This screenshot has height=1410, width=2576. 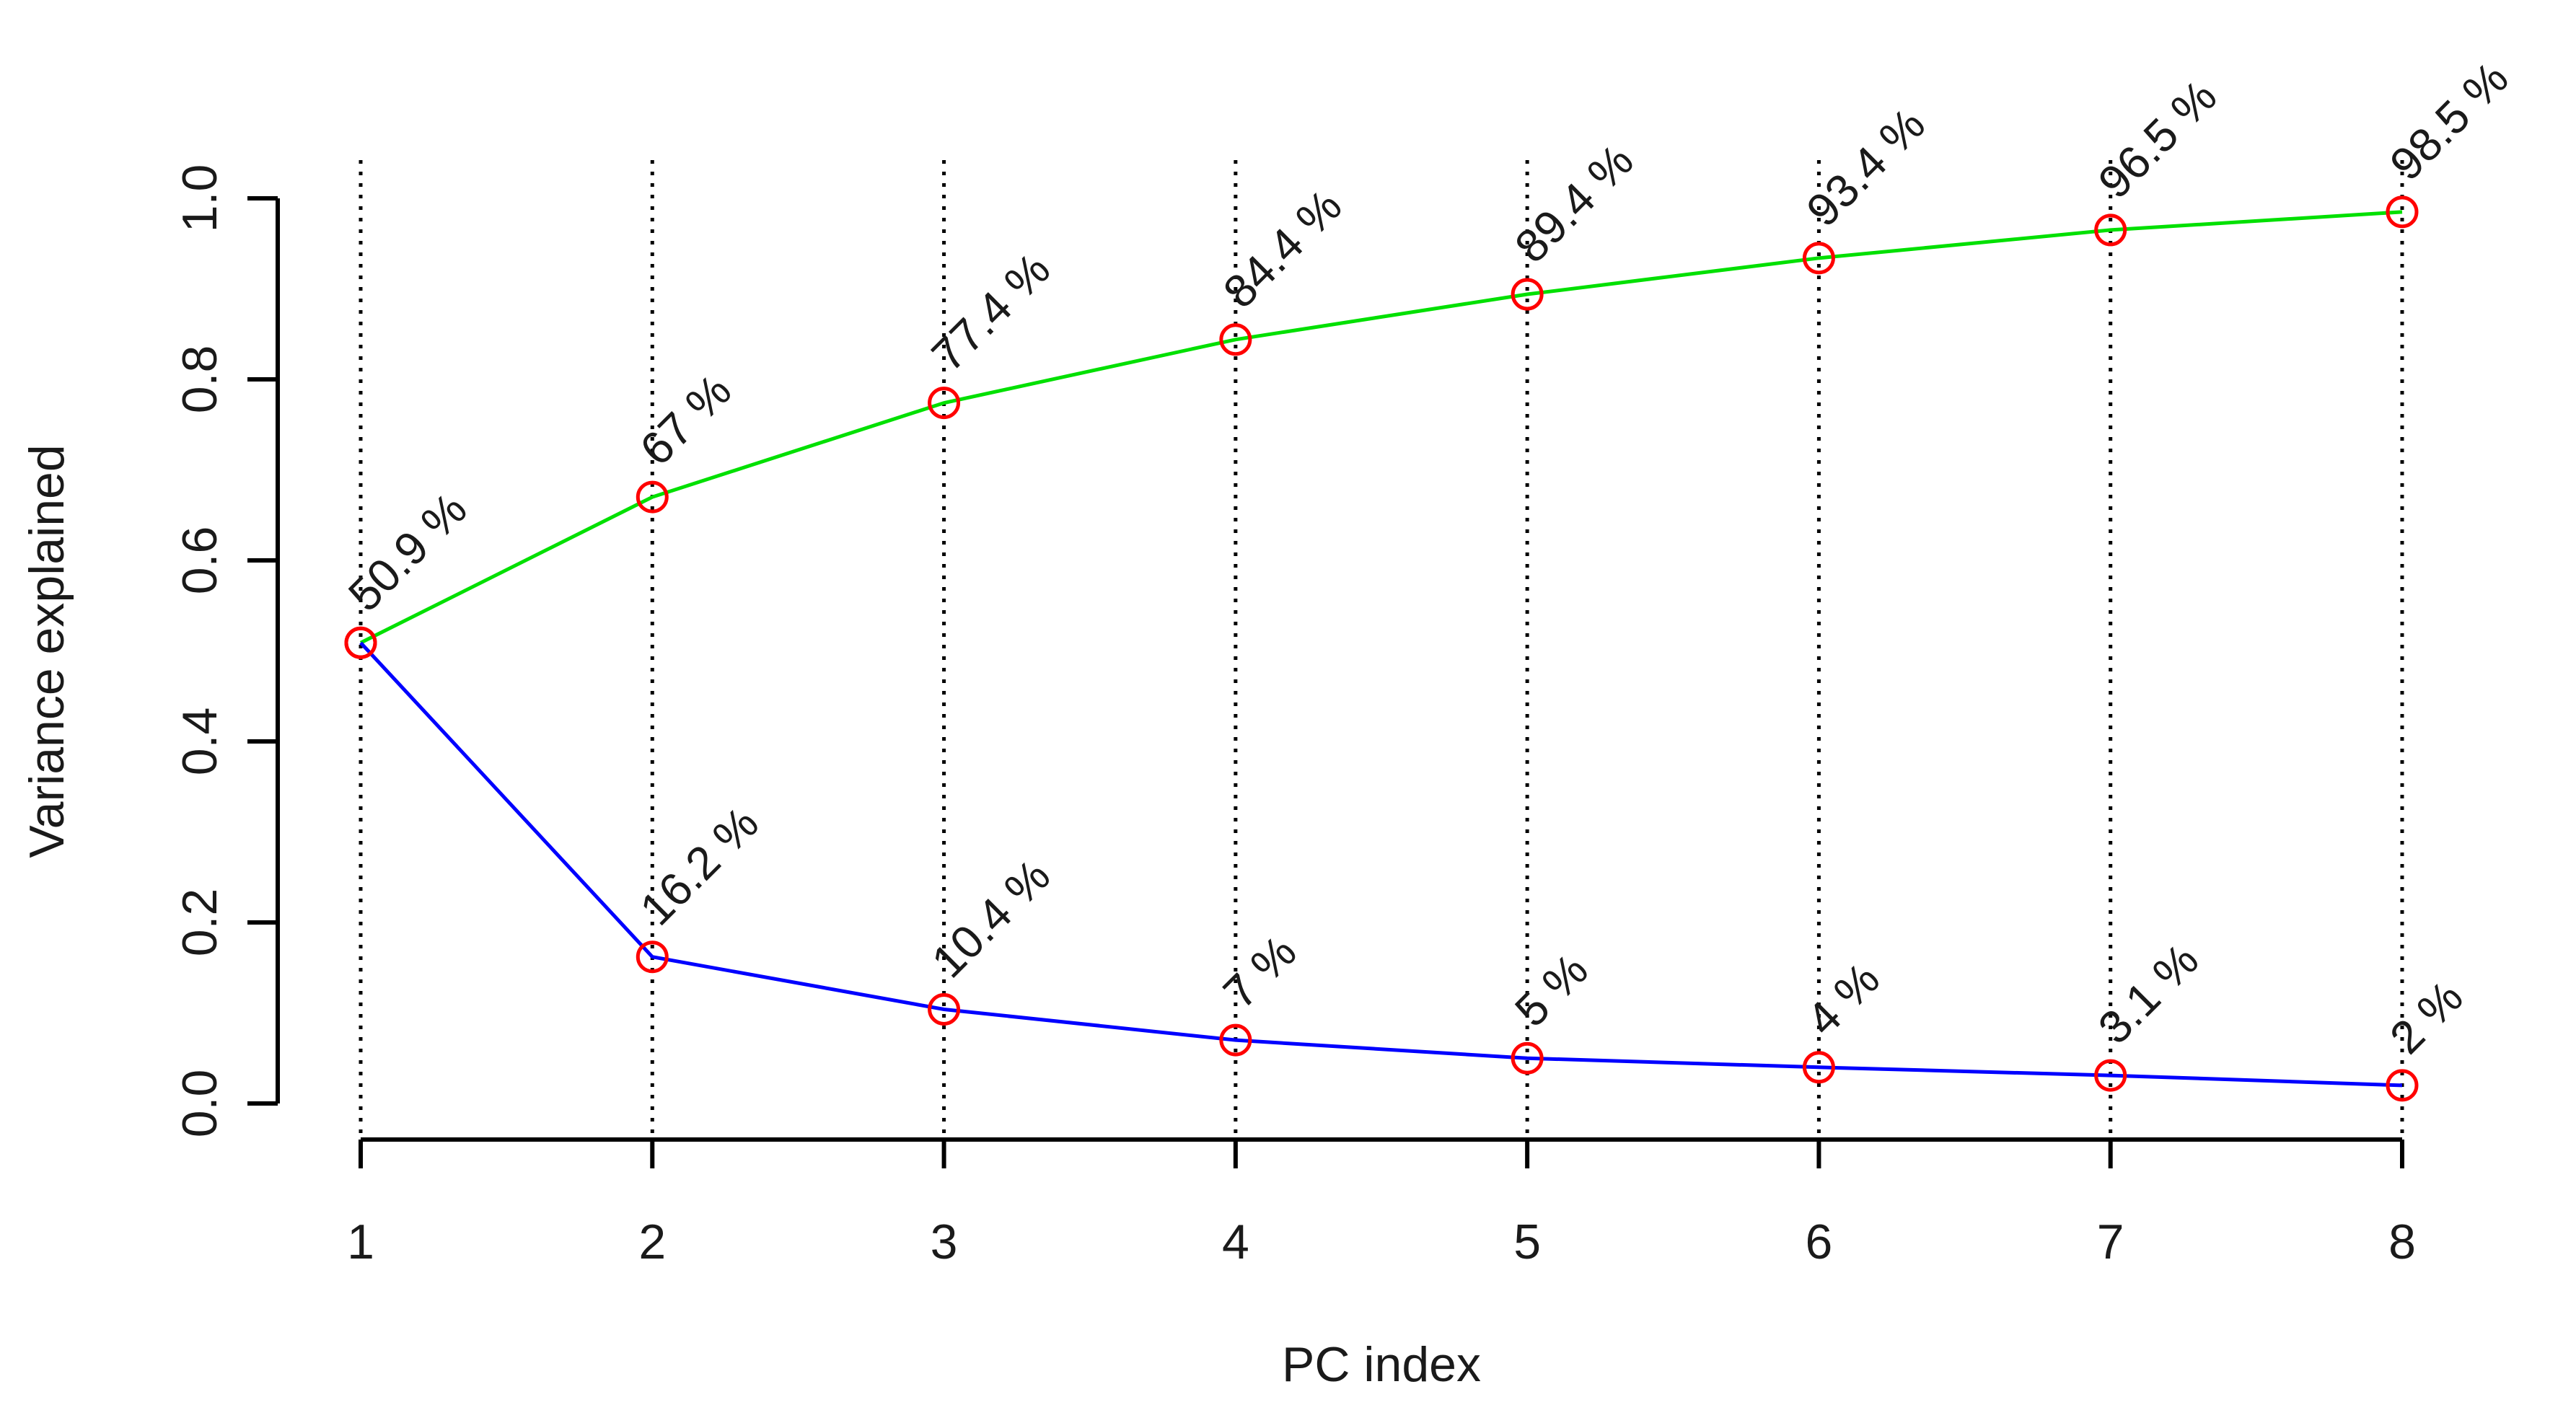 What do you see at coordinates (2110, 1075) in the screenshot?
I see `point-marker-series2-pc7` at bounding box center [2110, 1075].